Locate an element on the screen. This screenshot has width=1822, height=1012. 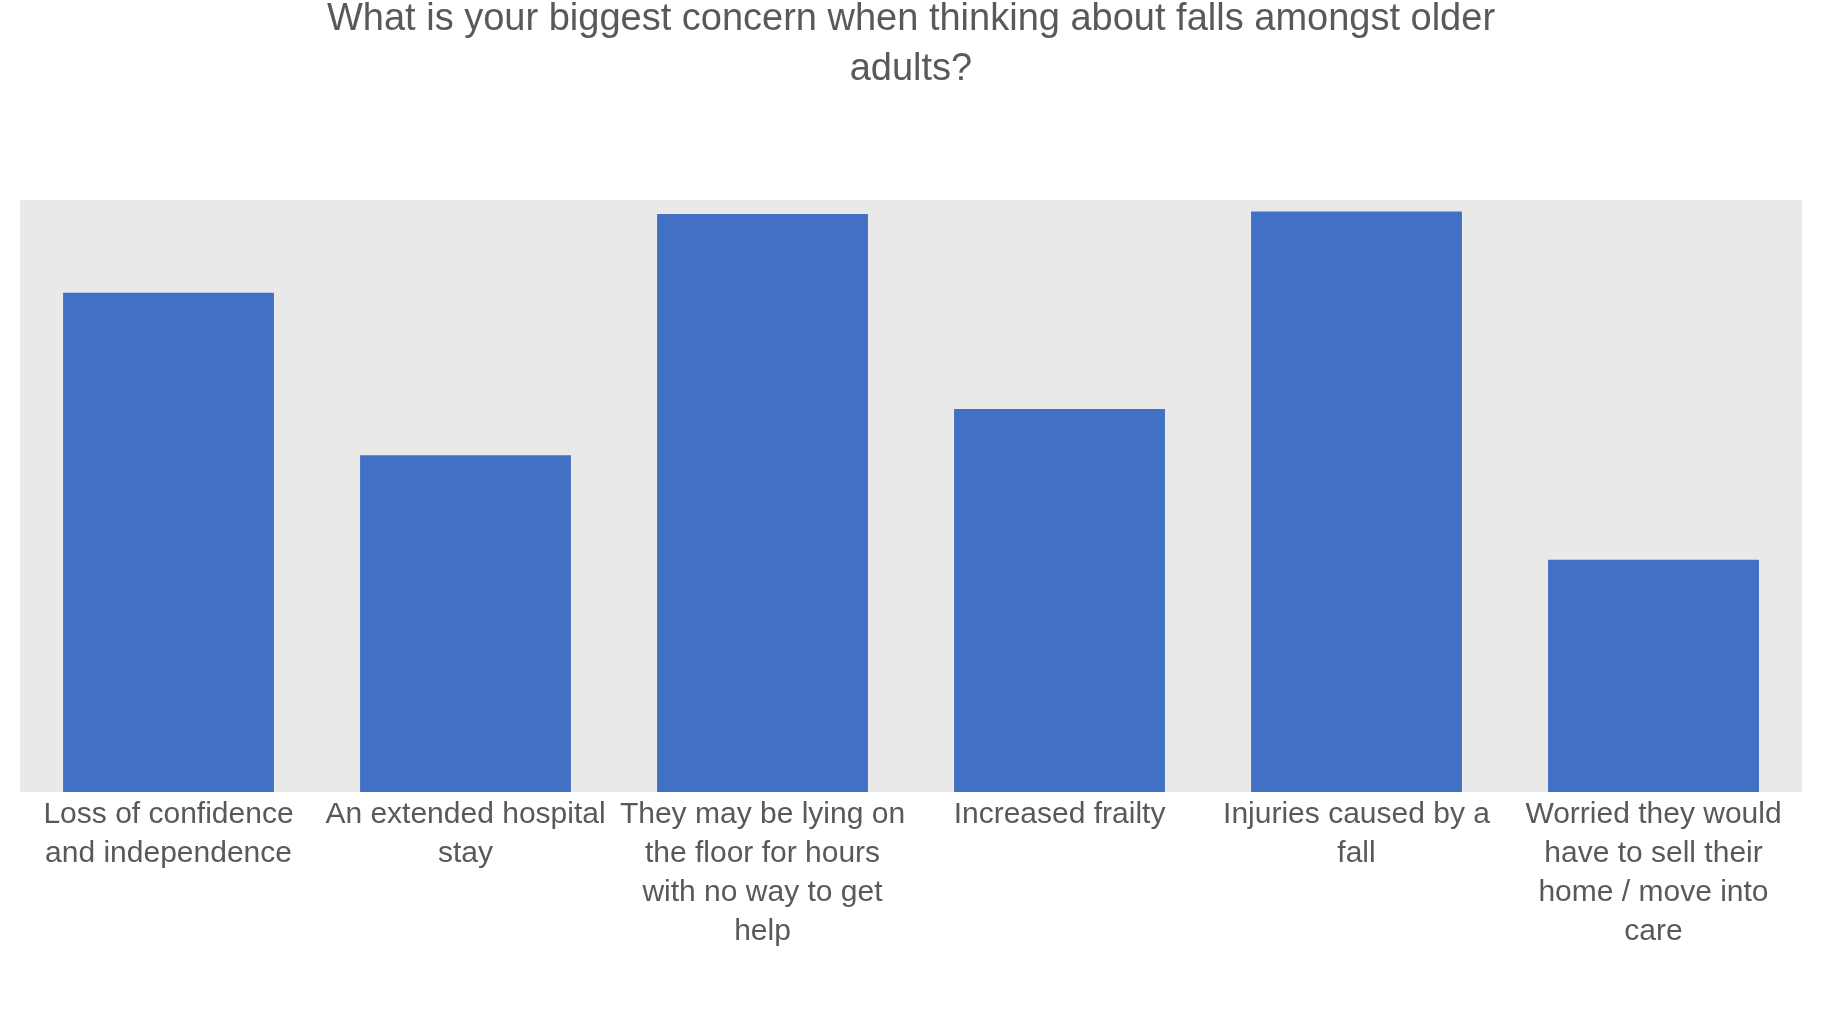
x-tick-label: An extended hospital stay is located at coordinates (465, 832).